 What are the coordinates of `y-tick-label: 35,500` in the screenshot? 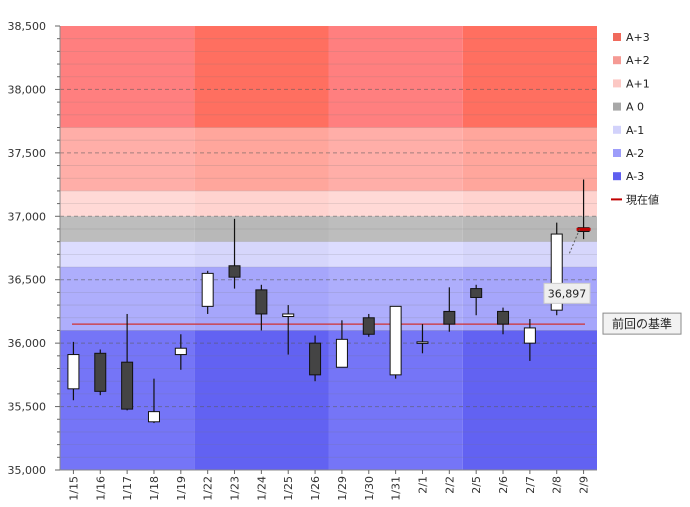 It's located at (27, 407).